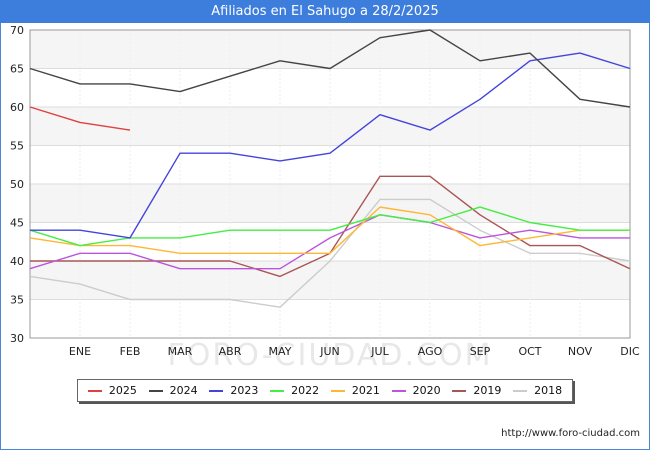 The image size is (650, 450). I want to click on y-axis-ticks: 30 35 40 45 50 55 60 65 70, so click(17, 184).